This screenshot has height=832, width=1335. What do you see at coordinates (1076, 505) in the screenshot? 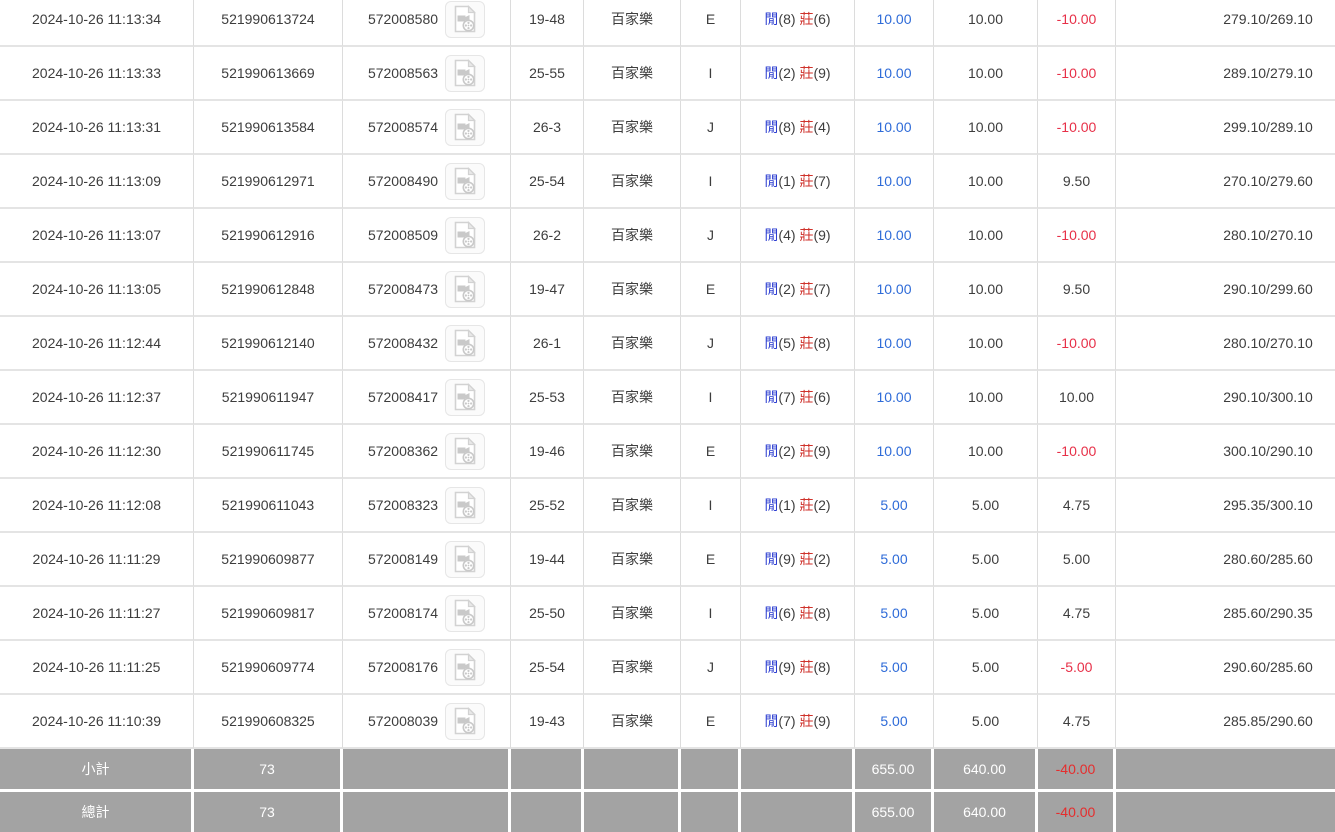
I see `win-loss-value: 4.75` at bounding box center [1076, 505].